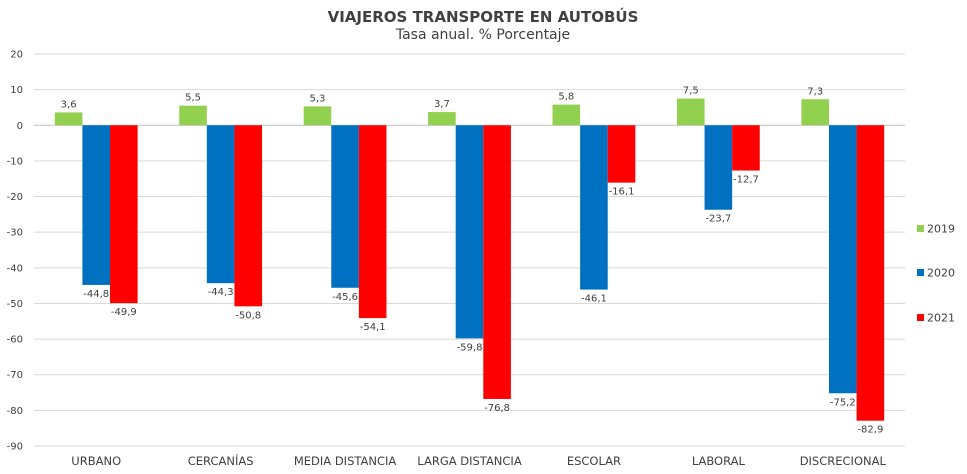  Describe the element at coordinates (15, 447) in the screenshot. I see `y-tick-label: -90` at that location.